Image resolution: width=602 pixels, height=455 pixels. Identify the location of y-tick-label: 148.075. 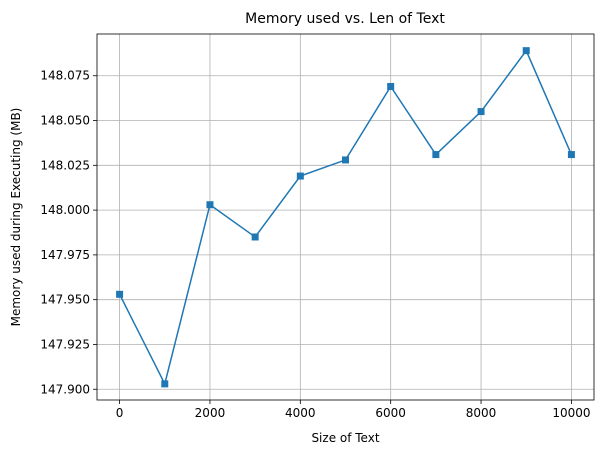
(65, 76).